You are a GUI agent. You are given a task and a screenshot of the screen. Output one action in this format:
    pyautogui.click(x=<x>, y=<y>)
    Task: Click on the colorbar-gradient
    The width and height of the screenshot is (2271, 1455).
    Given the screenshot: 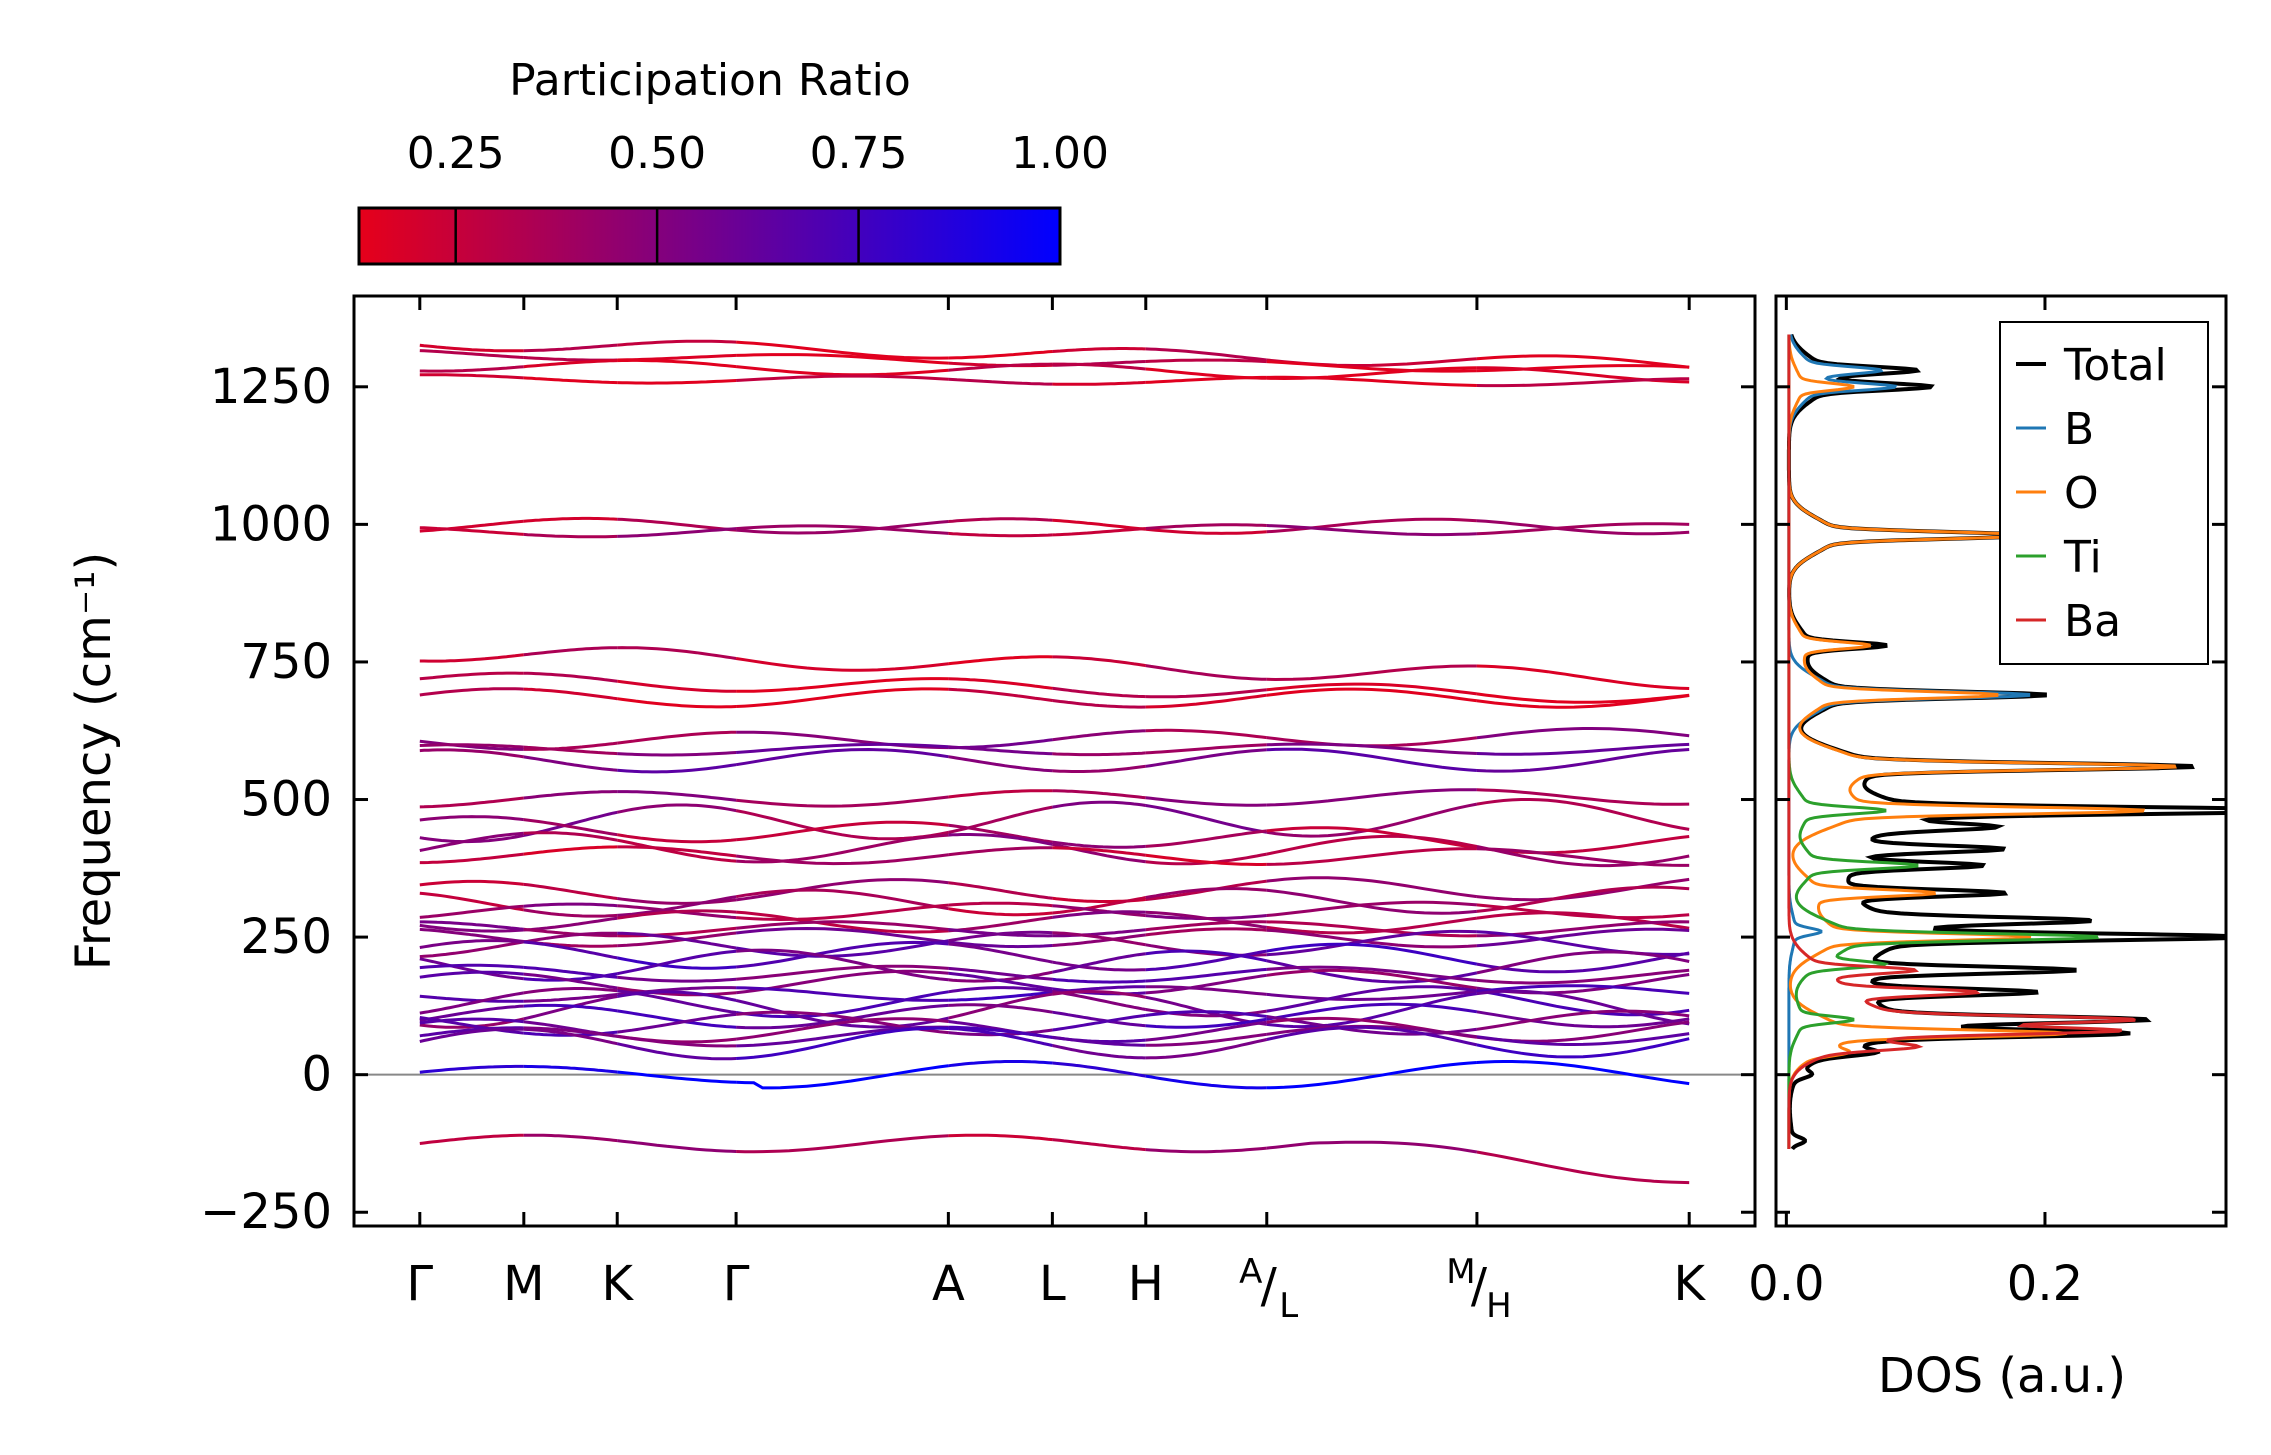 What is the action you would take?
    pyautogui.click(x=709, y=236)
    